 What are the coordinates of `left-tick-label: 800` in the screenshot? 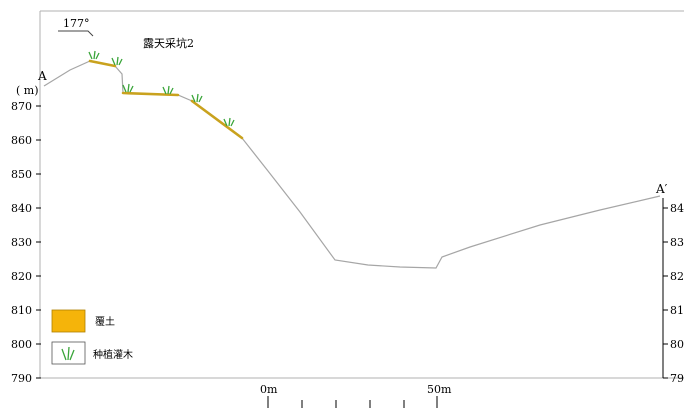 It's located at (21, 344).